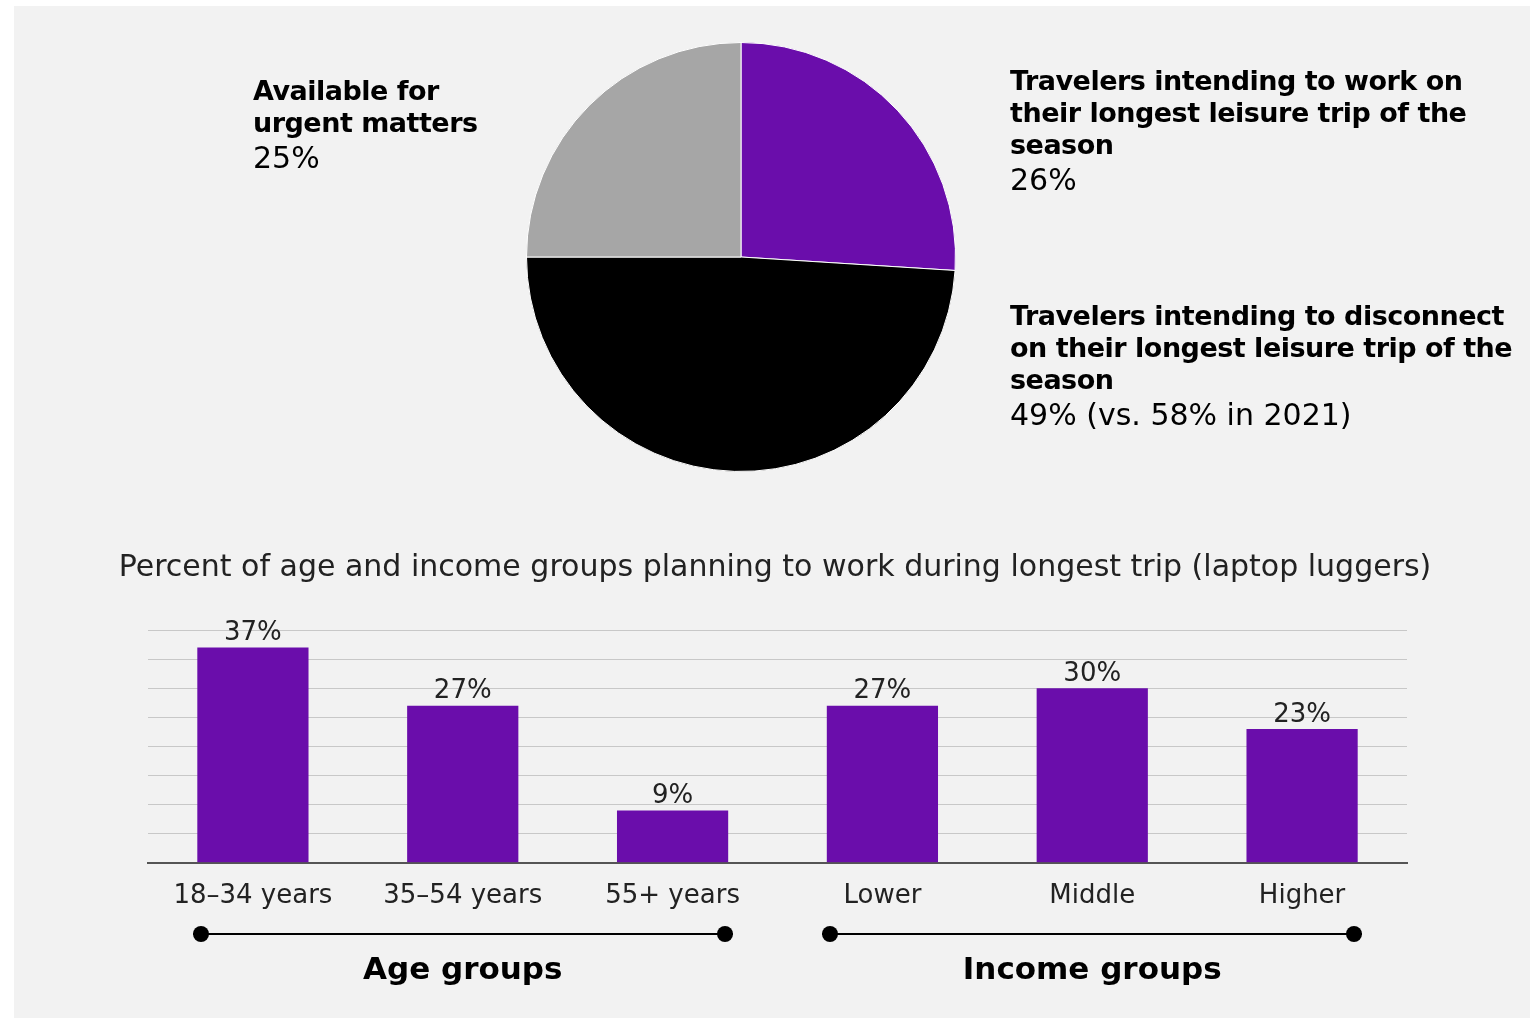 This screenshot has height=1024, width=1537. Describe the element at coordinates (1092, 671) in the screenshot. I see `data-label: 30%` at that location.